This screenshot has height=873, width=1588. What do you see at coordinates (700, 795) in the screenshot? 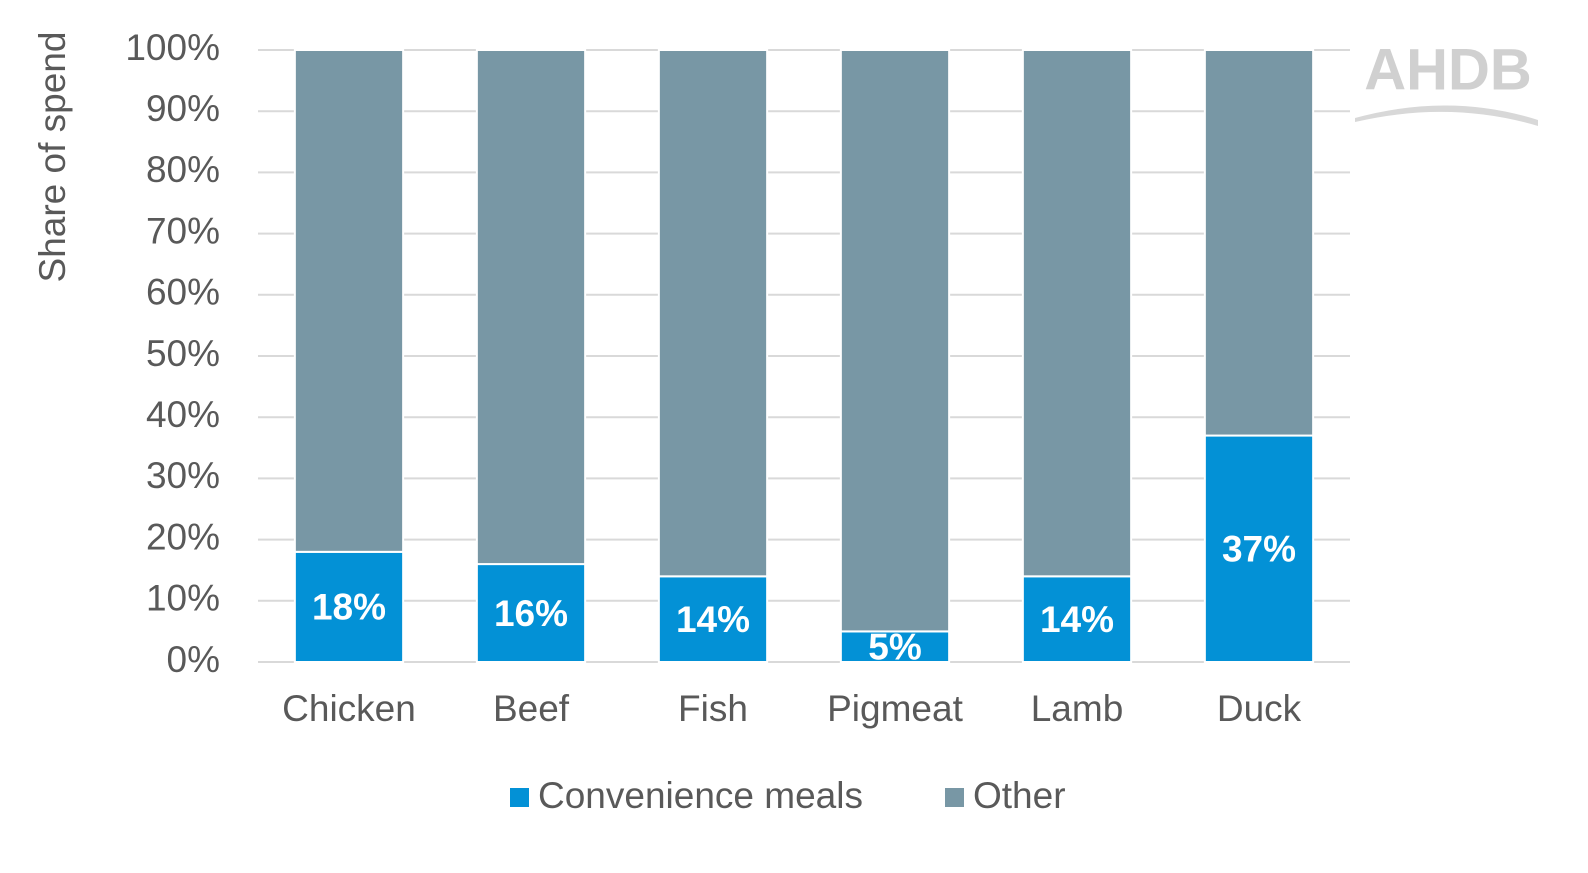
I see `legend-label: Convenience meals` at bounding box center [700, 795].